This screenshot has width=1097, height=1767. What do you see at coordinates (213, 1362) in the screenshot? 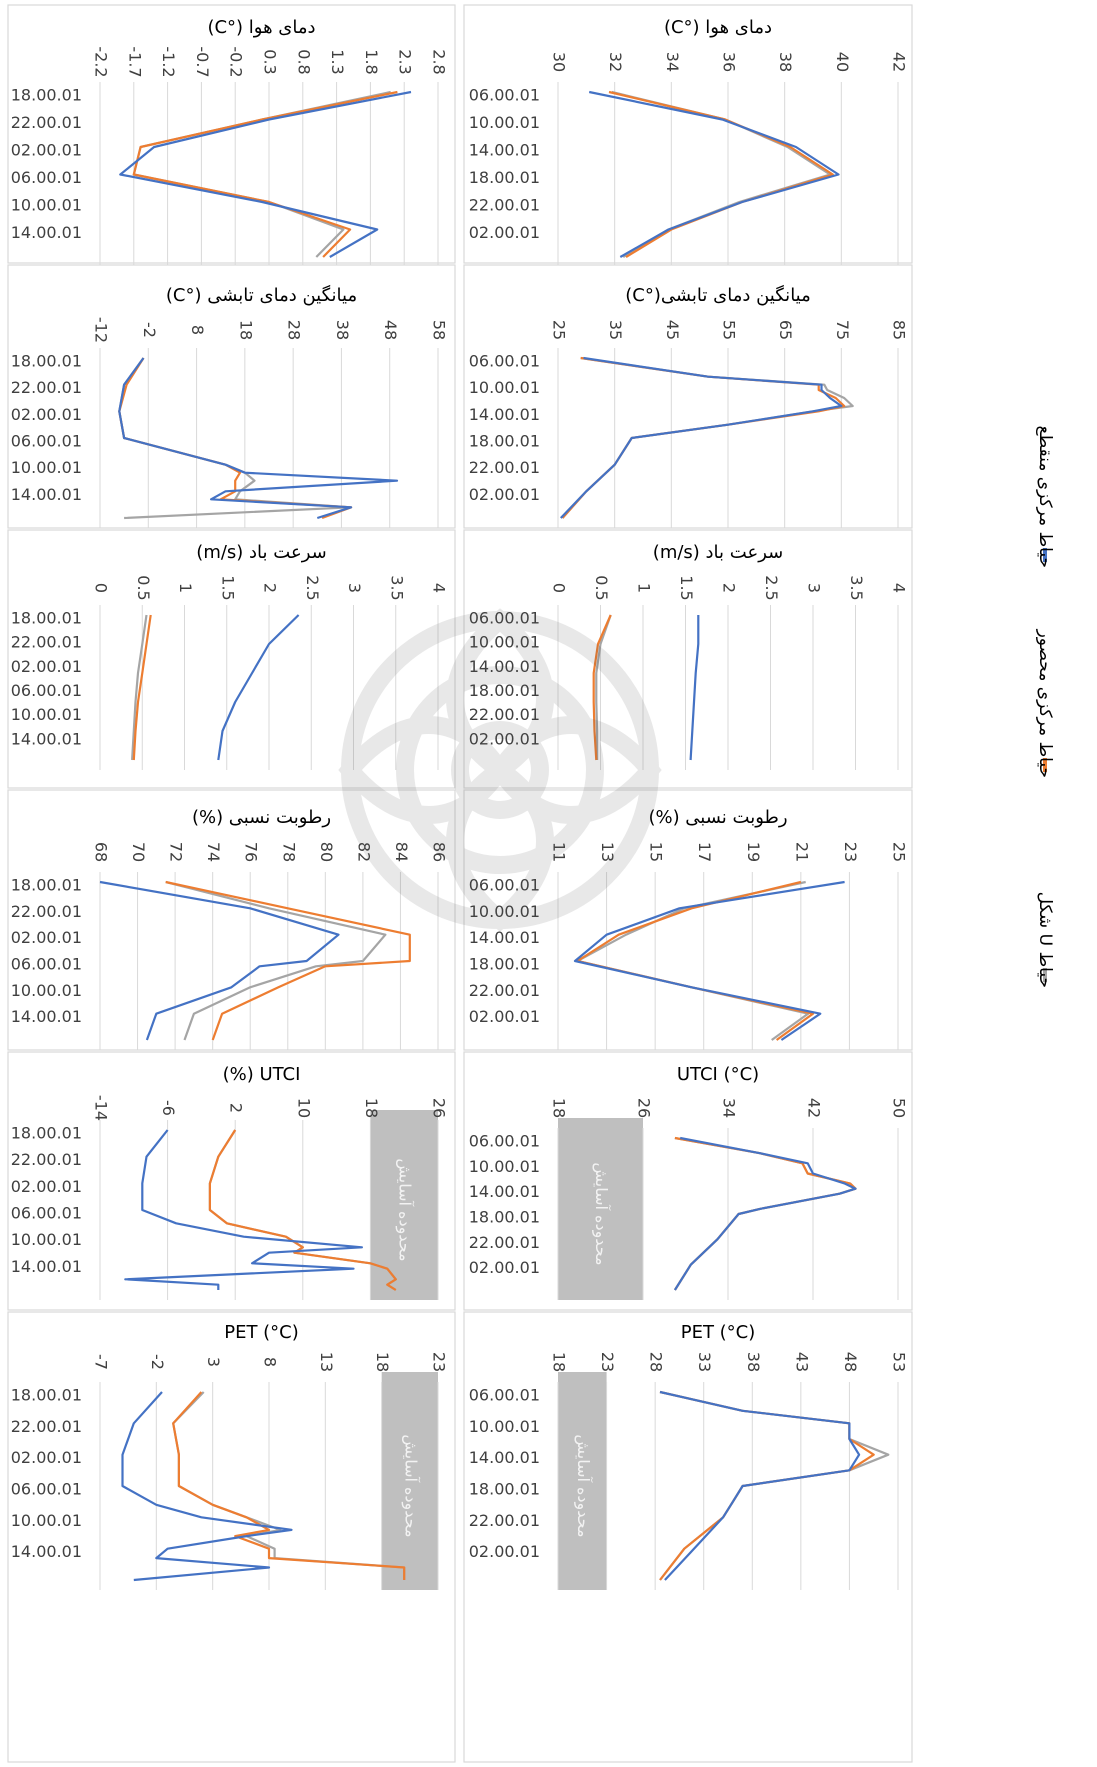
I see `x-tick-label: 3` at bounding box center [213, 1362].